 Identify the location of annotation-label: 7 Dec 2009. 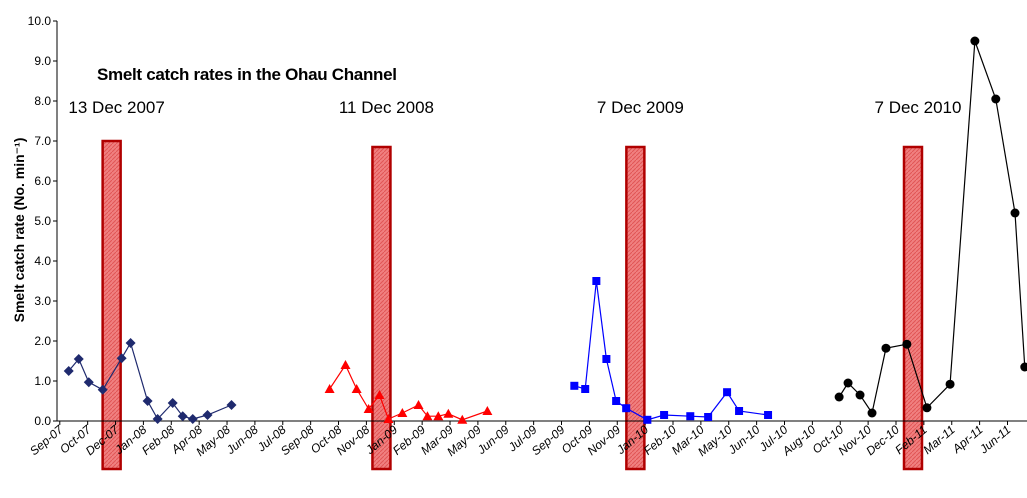
(640, 107).